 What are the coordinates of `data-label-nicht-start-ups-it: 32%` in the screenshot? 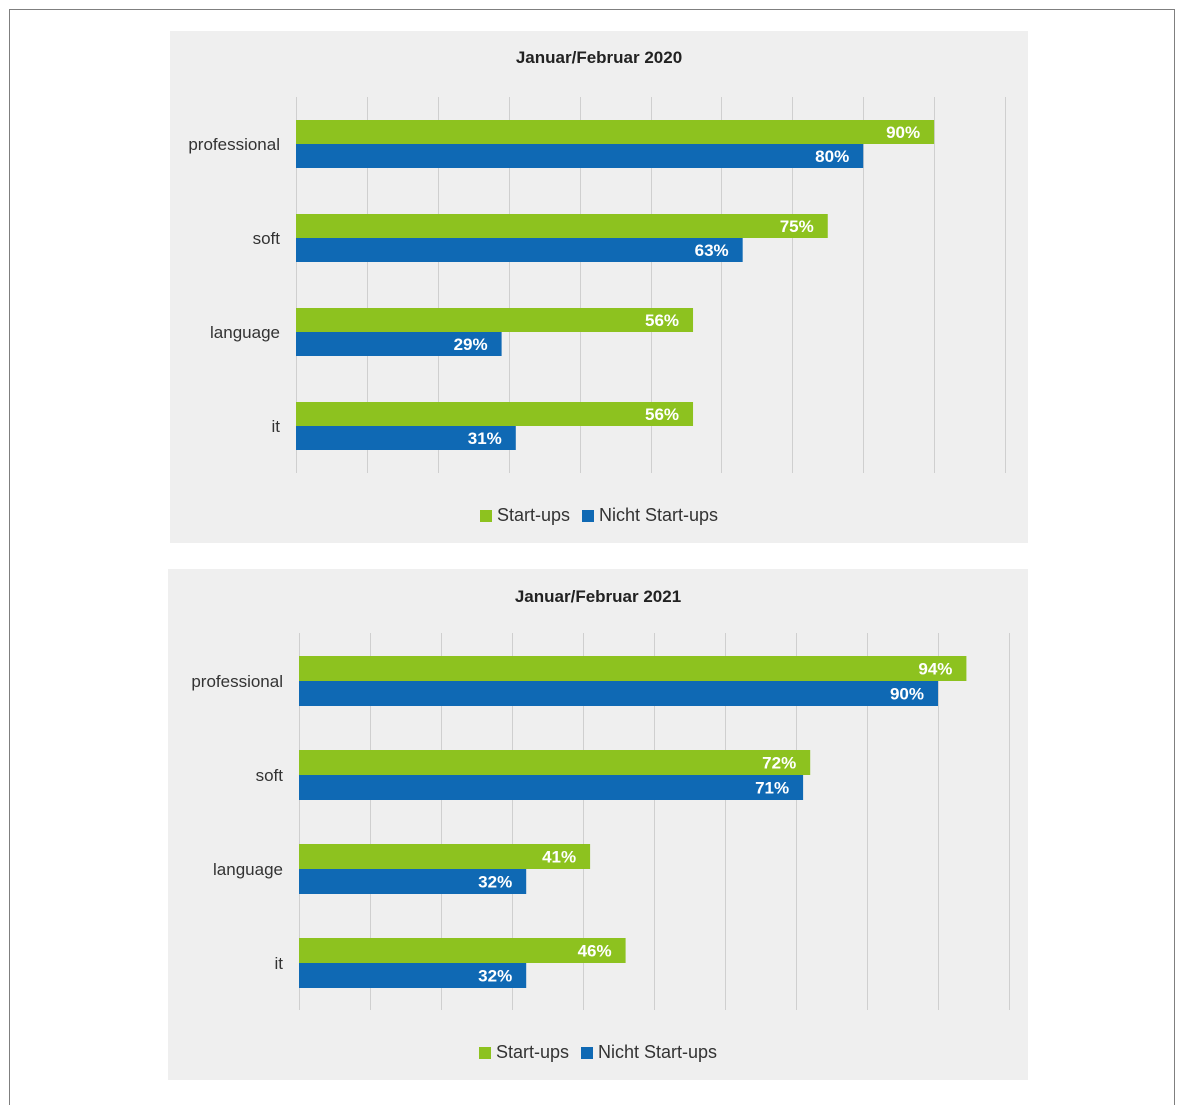 It's located at (495, 976).